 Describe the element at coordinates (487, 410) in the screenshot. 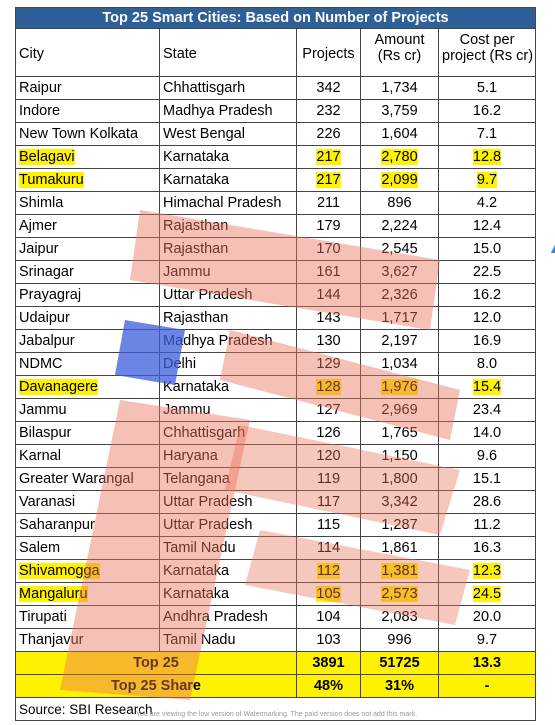

I see `cell-cost-text: 23.4` at that location.